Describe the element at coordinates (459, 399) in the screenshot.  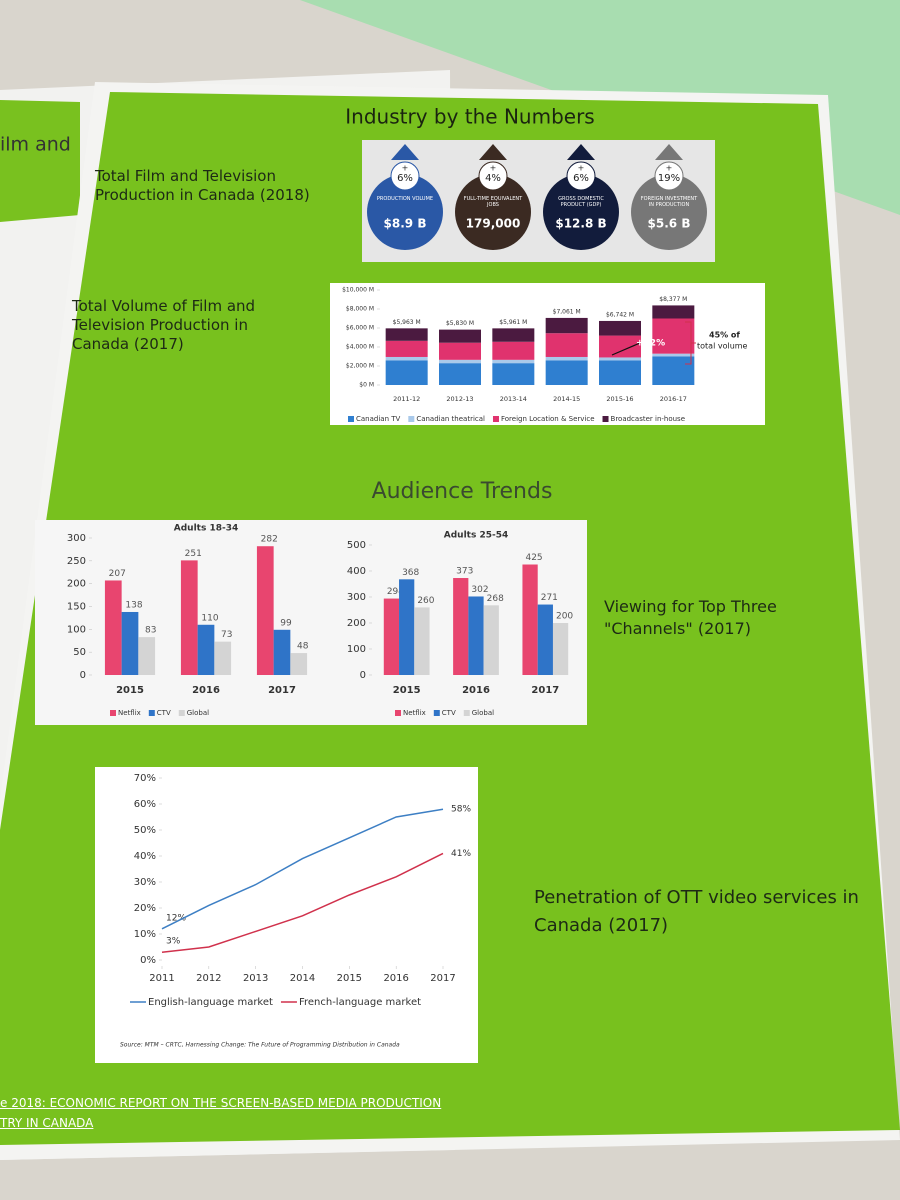
I see `x-tick-label: 2012-13` at that location.